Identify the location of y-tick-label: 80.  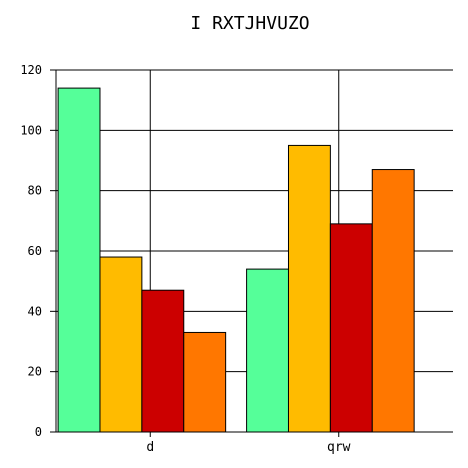
(35, 191).